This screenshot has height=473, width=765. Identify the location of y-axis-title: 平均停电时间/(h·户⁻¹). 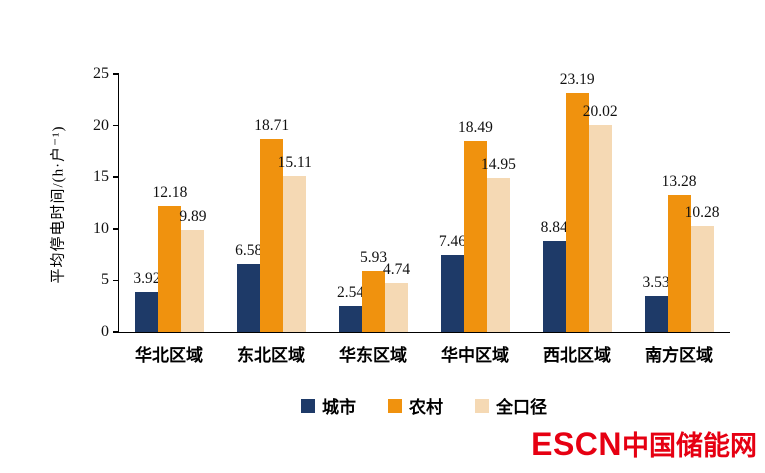
(58, 204).